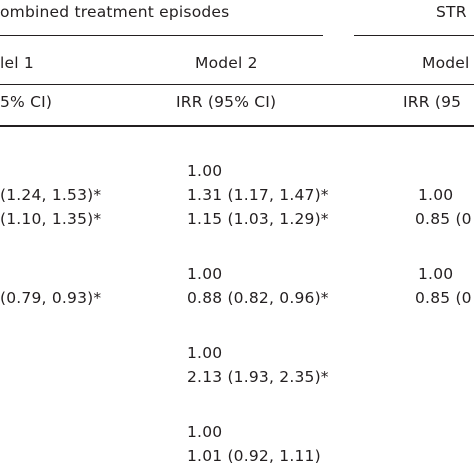 This screenshot has height=474, width=474. What do you see at coordinates (51, 298) in the screenshot?
I see `cell-r4-c1: (0.79, 0.93)*` at bounding box center [51, 298].